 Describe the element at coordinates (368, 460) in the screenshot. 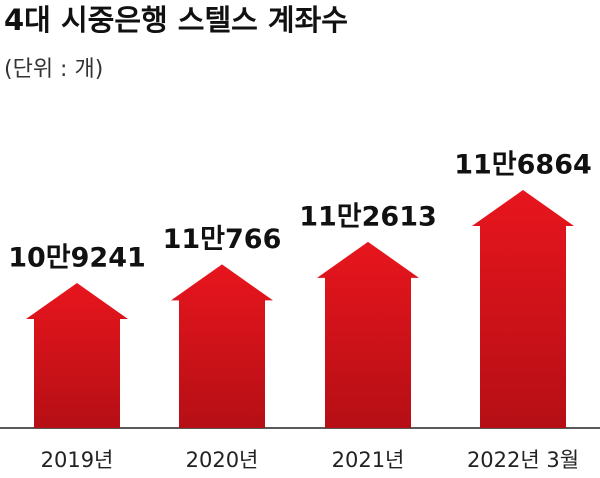

I see `x-tick-label: 2021년` at that location.